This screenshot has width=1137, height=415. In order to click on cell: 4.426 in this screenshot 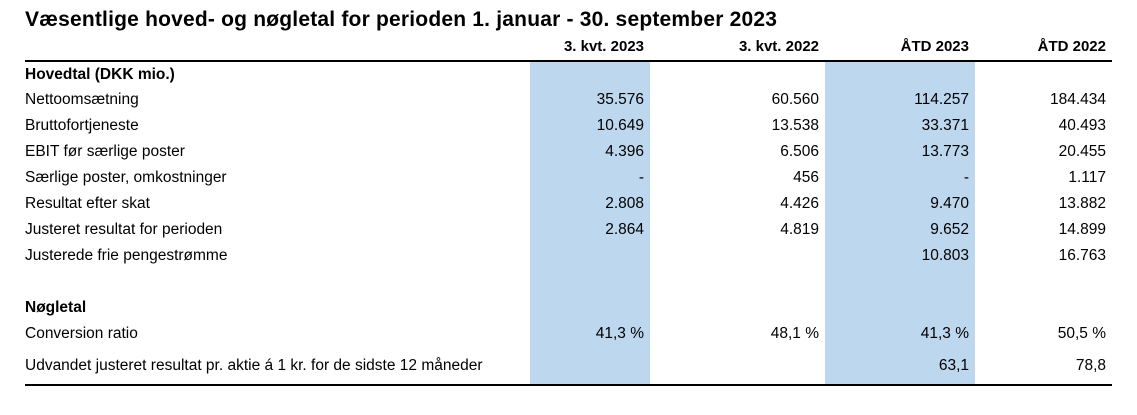, I will do `click(799, 203)`.